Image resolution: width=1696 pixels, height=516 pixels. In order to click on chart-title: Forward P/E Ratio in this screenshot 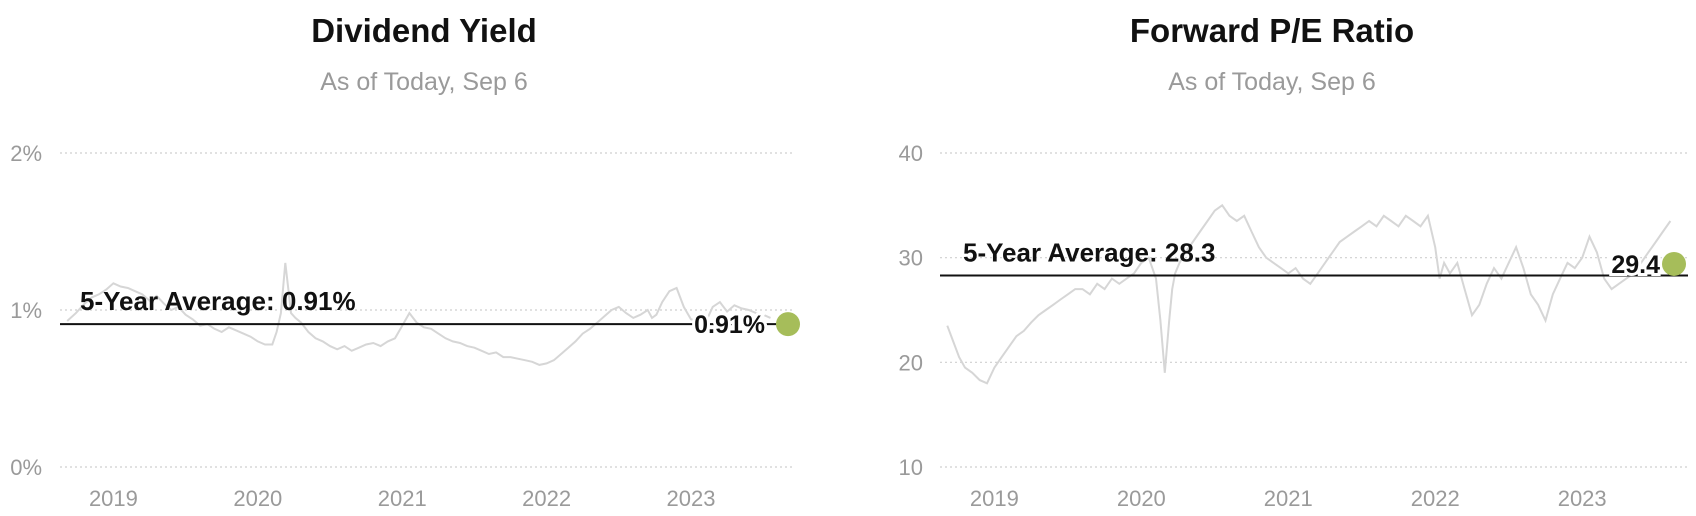, I will do `click(1272, 30)`.